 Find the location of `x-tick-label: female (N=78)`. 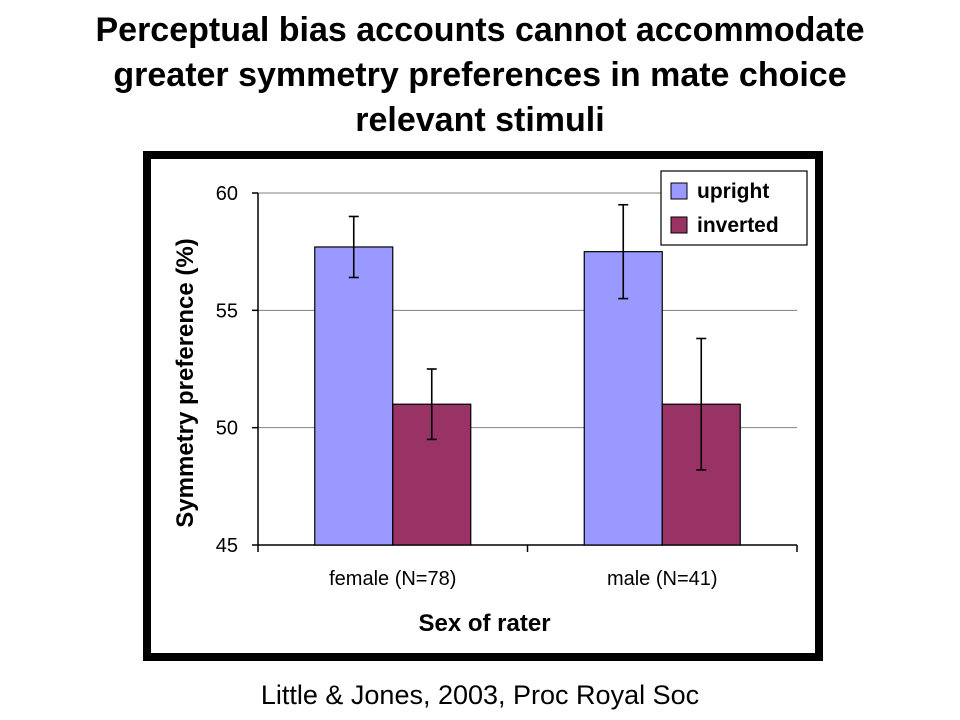

x-tick-label: female (N=78) is located at coordinates (392, 579).